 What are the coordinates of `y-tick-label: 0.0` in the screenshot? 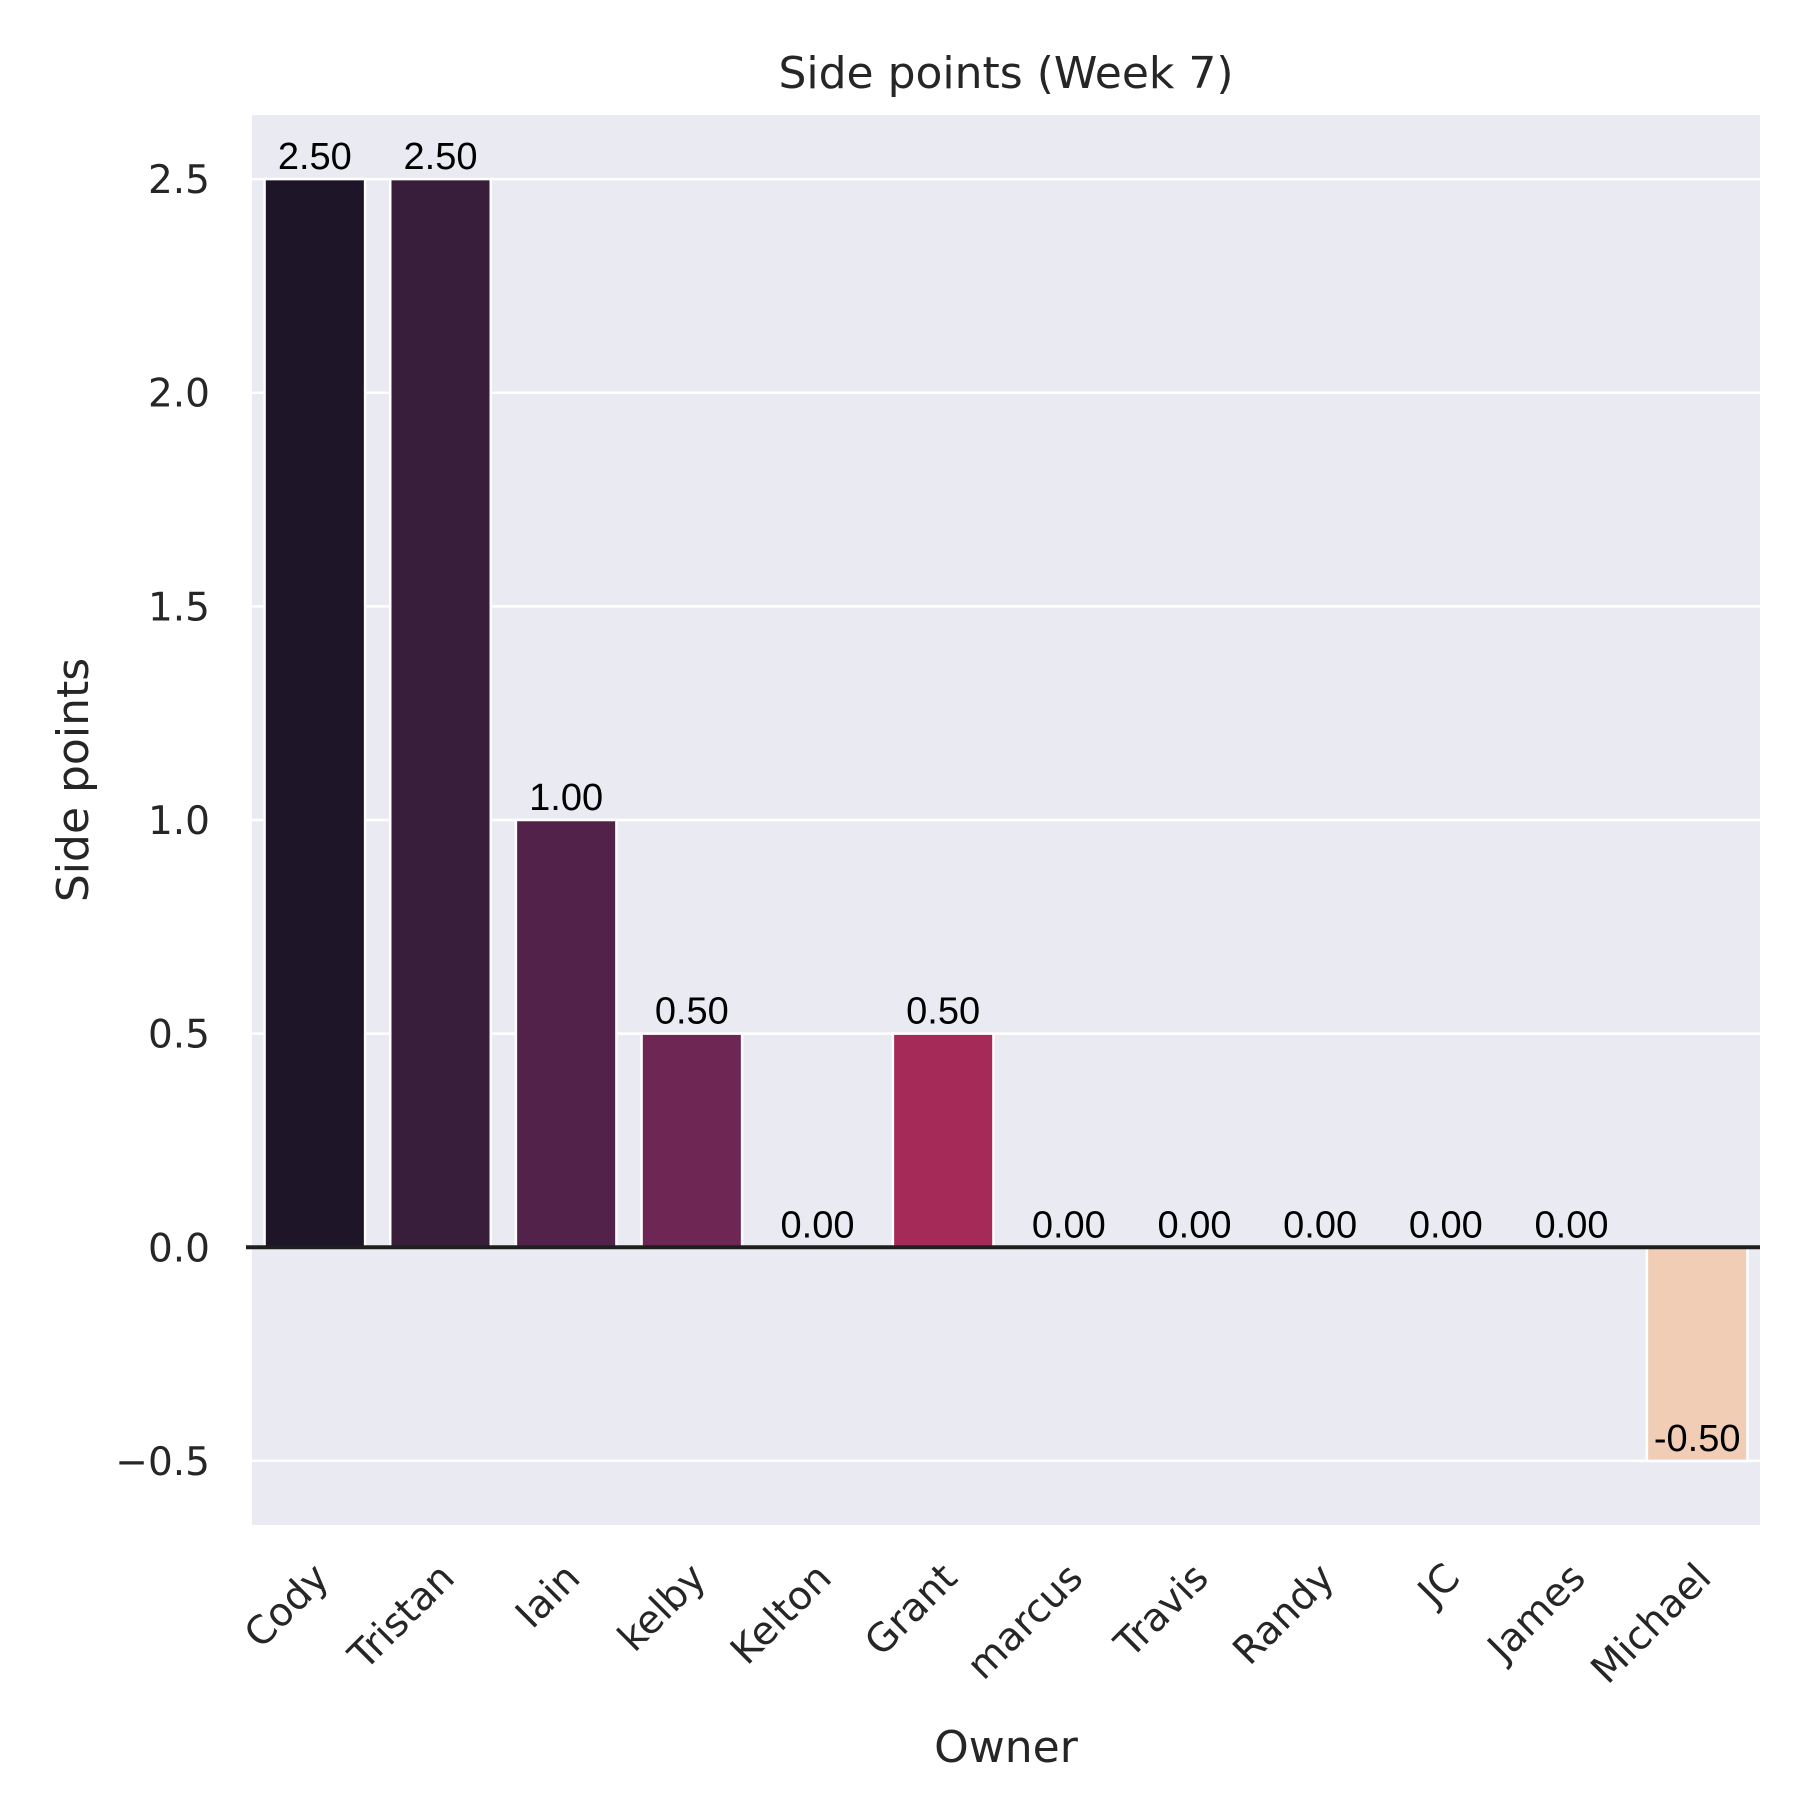 It's located at (179, 1248).